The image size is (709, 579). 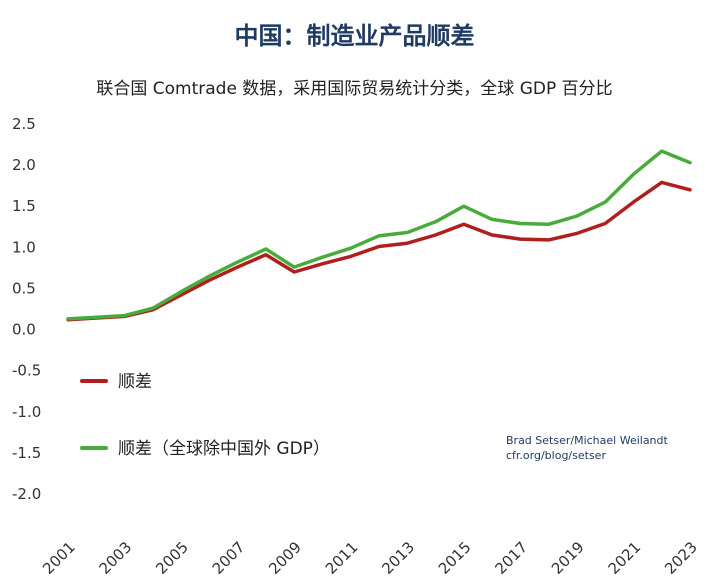 I want to click on y-tick-label: 2.5, so click(x=24, y=124).